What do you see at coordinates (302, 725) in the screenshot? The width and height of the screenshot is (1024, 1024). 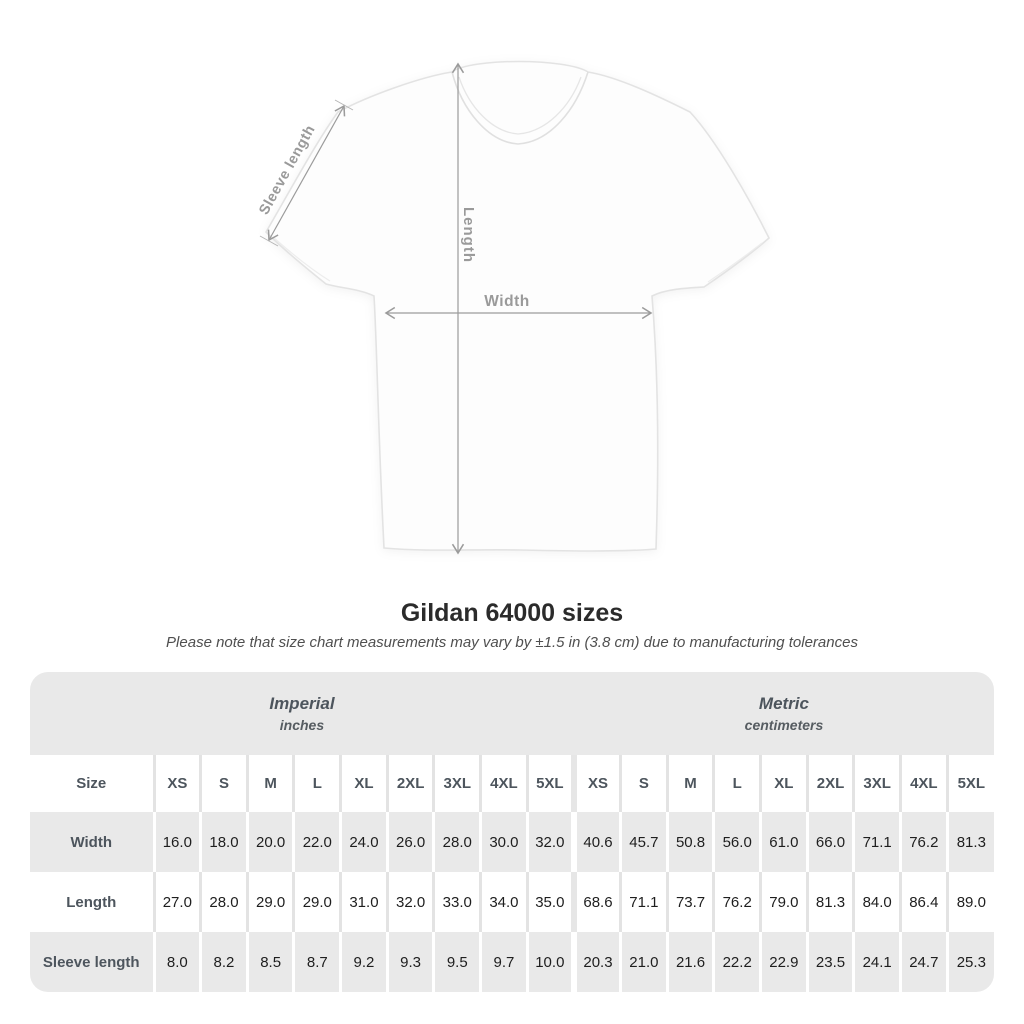 I see `imperial-unit: inches` at bounding box center [302, 725].